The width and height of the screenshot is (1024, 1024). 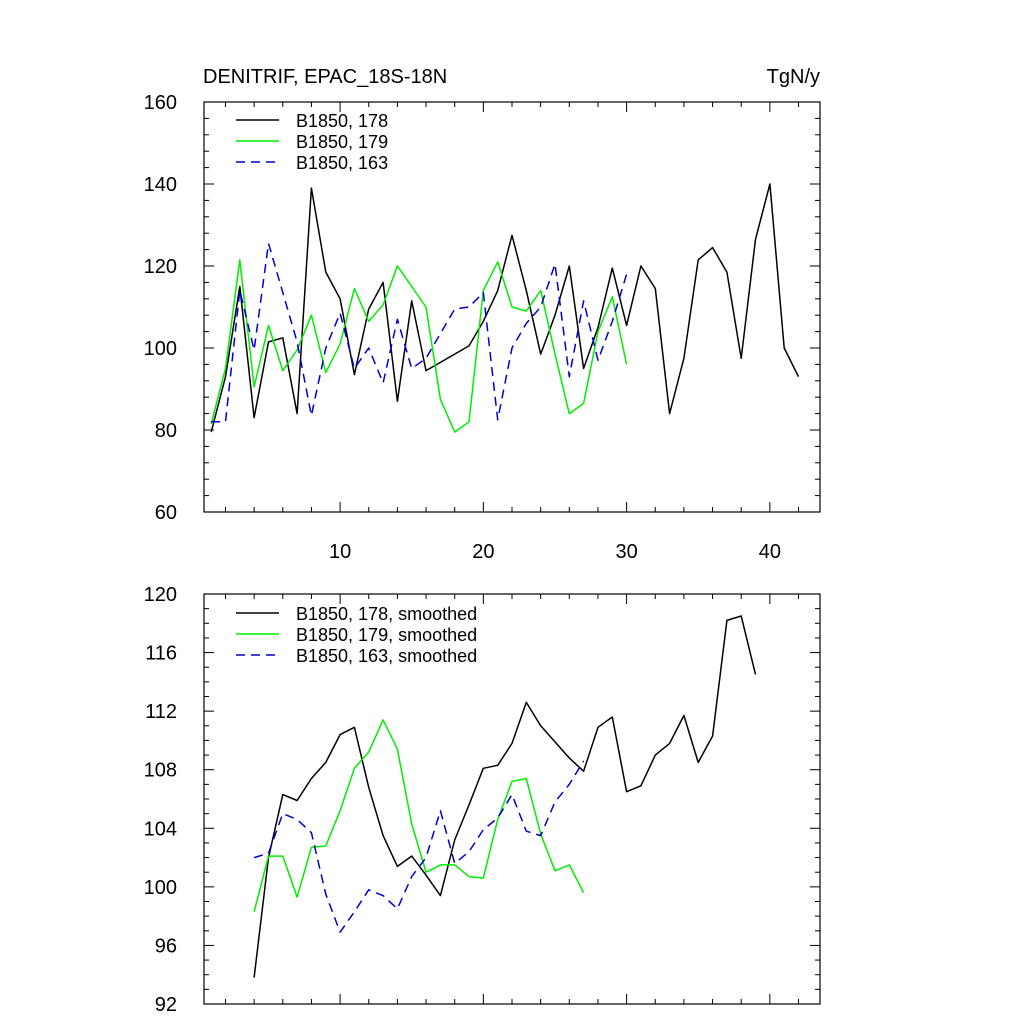 I want to click on chart-title: DENITRIF, EPAC_18S-18N, so click(x=325, y=77).